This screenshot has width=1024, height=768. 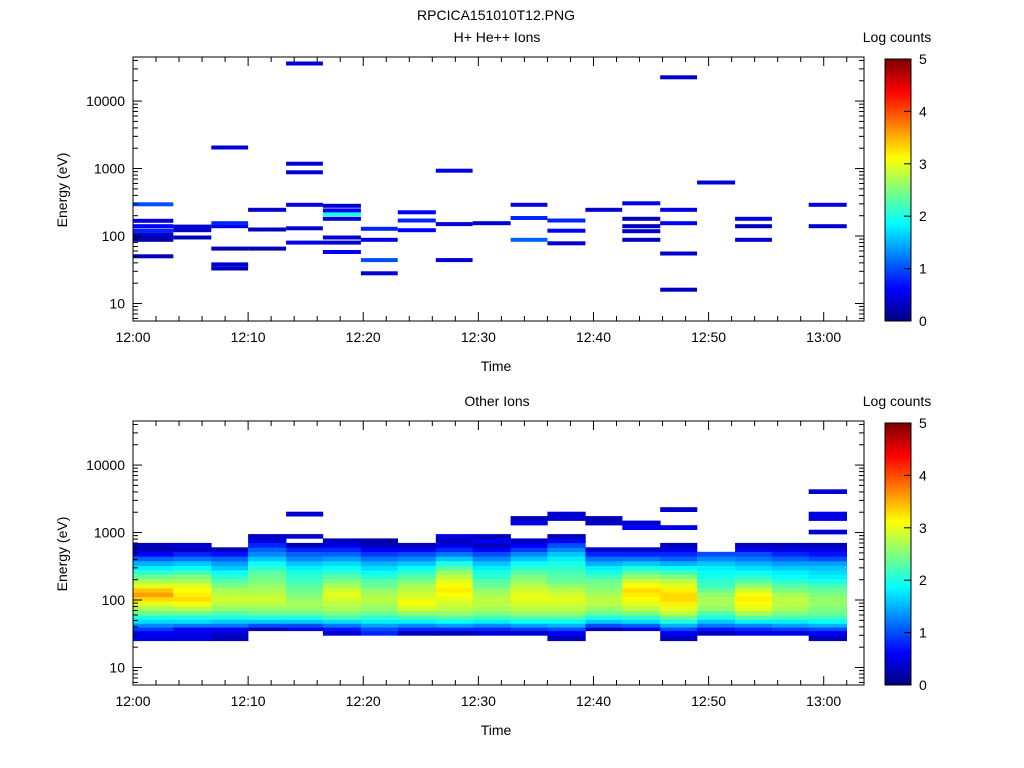 What do you see at coordinates (923, 216) in the screenshot?
I see `colorbar-tick-label: 2` at bounding box center [923, 216].